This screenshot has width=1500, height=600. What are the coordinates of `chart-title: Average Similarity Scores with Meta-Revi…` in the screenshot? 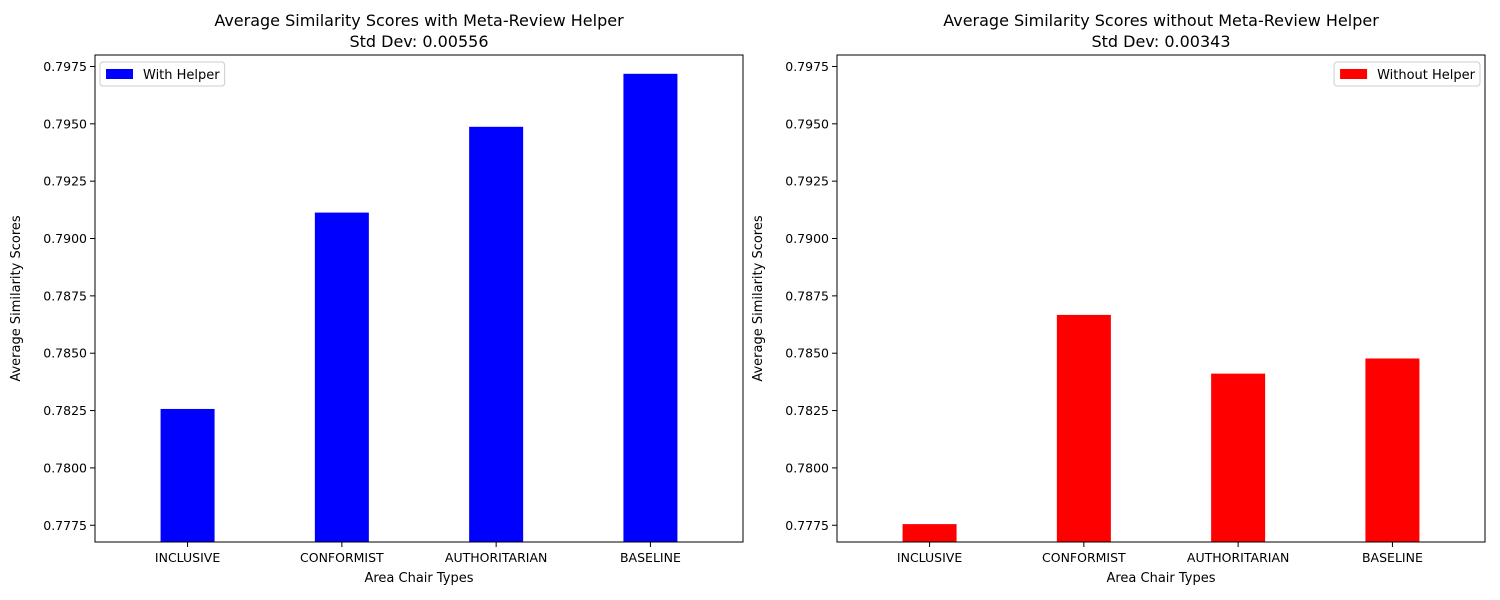 It's located at (419, 20).